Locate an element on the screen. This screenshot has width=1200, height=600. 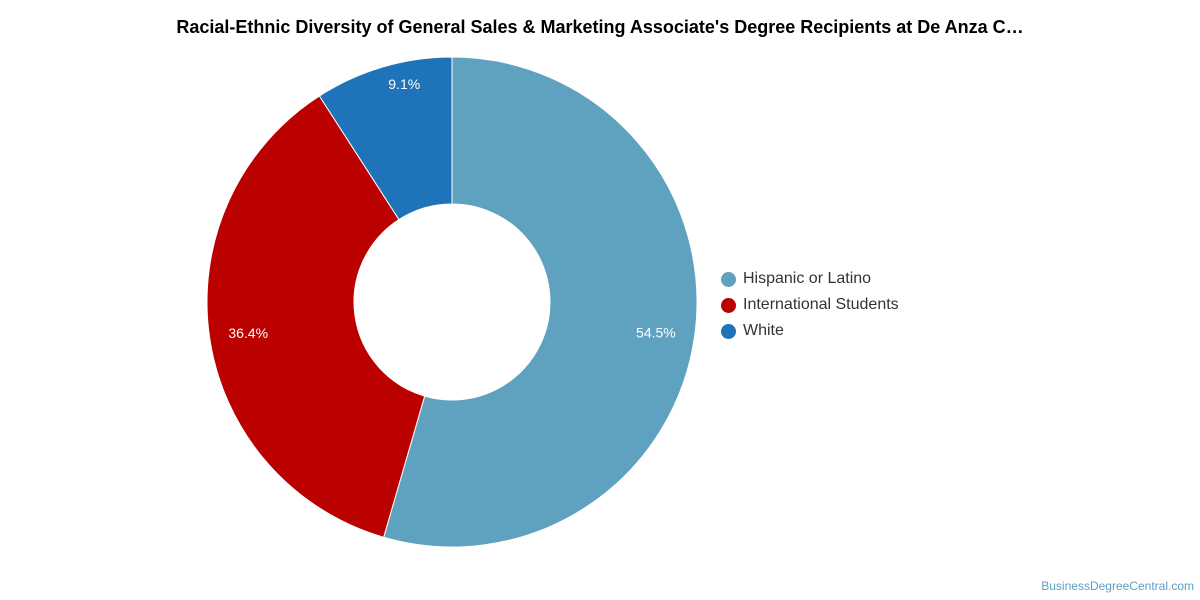
data-label: 9.1% is located at coordinates (404, 84).